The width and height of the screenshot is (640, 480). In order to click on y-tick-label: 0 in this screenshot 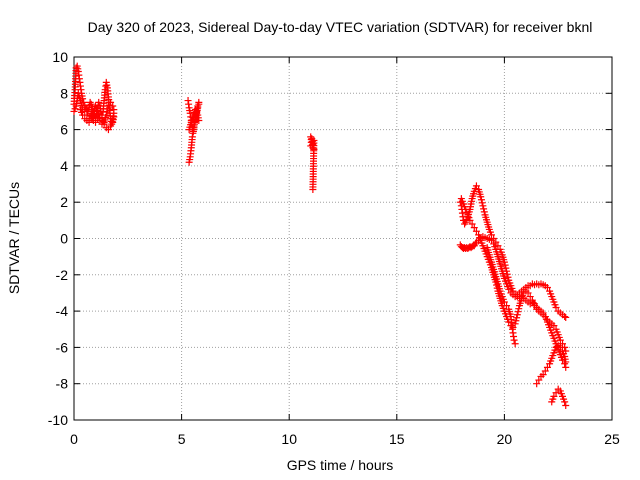, I will do `click(64, 239)`.